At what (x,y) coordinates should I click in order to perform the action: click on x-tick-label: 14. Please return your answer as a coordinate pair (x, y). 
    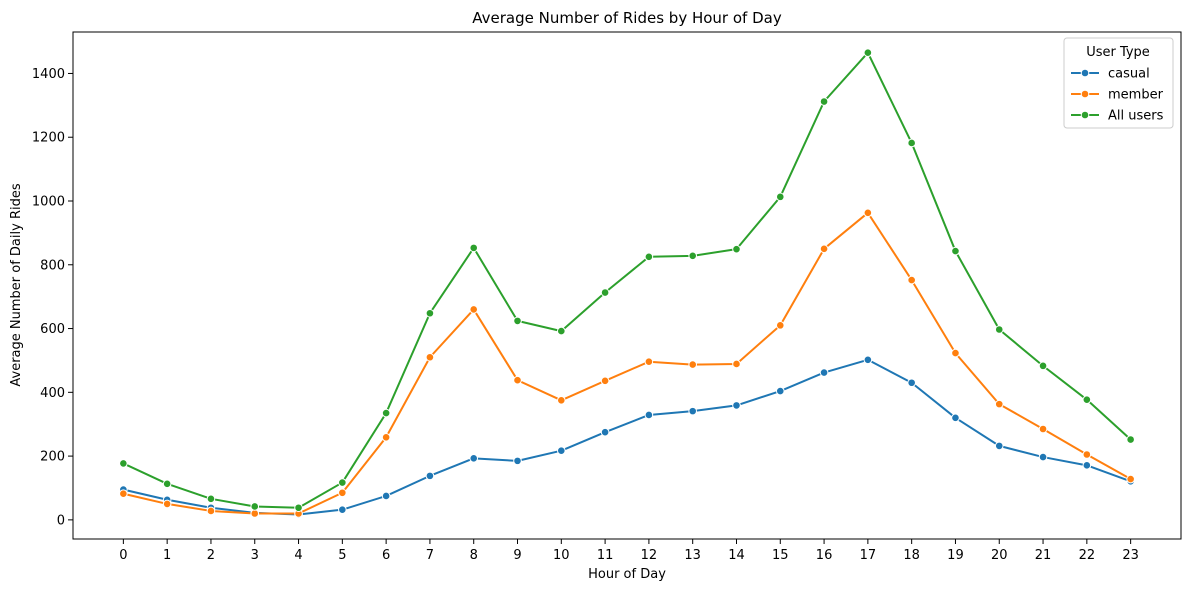
    Looking at the image, I should click on (736, 555).